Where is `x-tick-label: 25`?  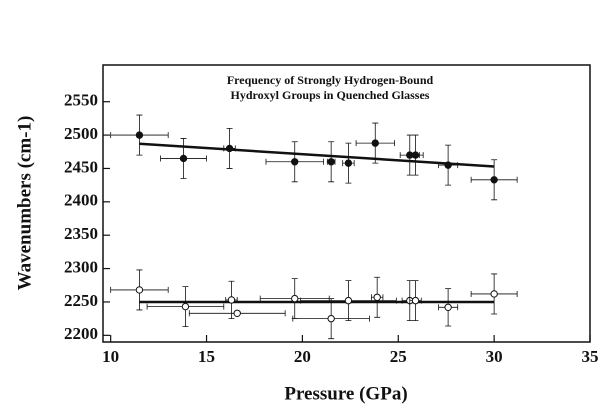 x-tick-label: 25 is located at coordinates (398, 356).